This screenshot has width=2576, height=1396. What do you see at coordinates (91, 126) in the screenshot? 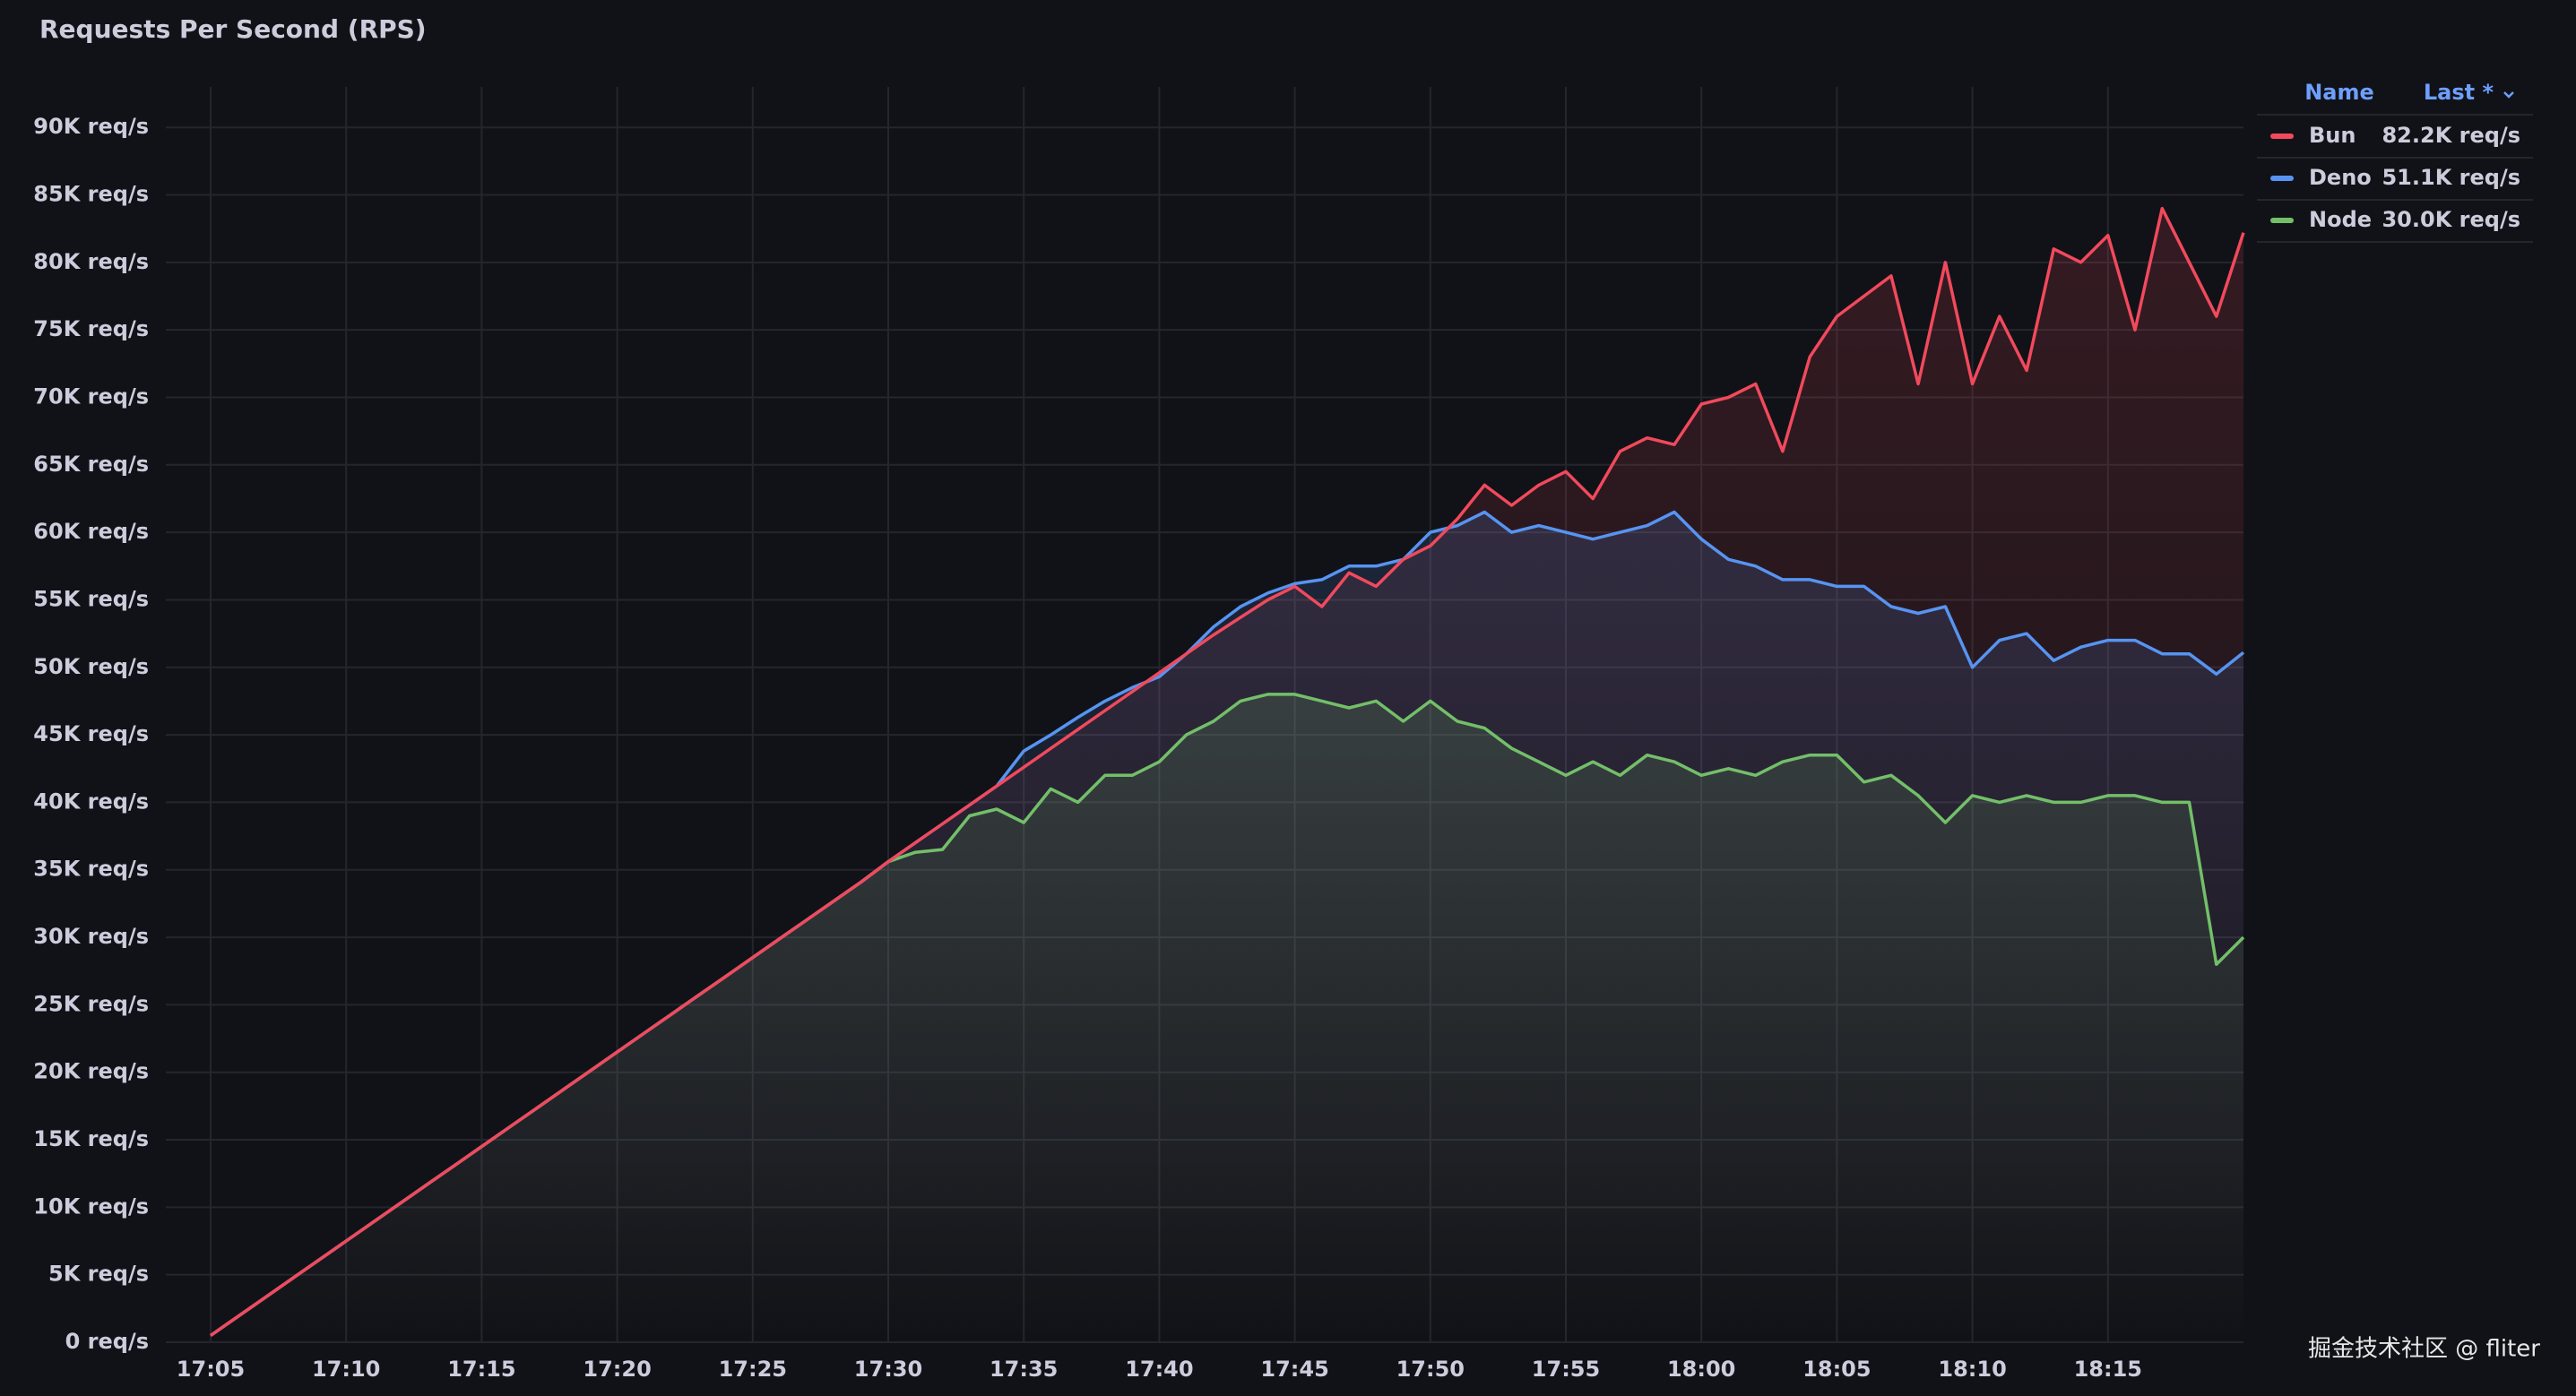
I see `y-tick-label: 90K req/s` at bounding box center [91, 126].